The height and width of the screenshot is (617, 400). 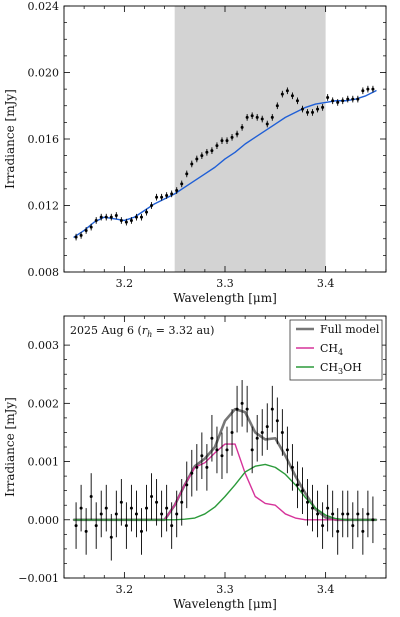 I want to click on y-tick-label: 0.024, so click(x=44, y=6).